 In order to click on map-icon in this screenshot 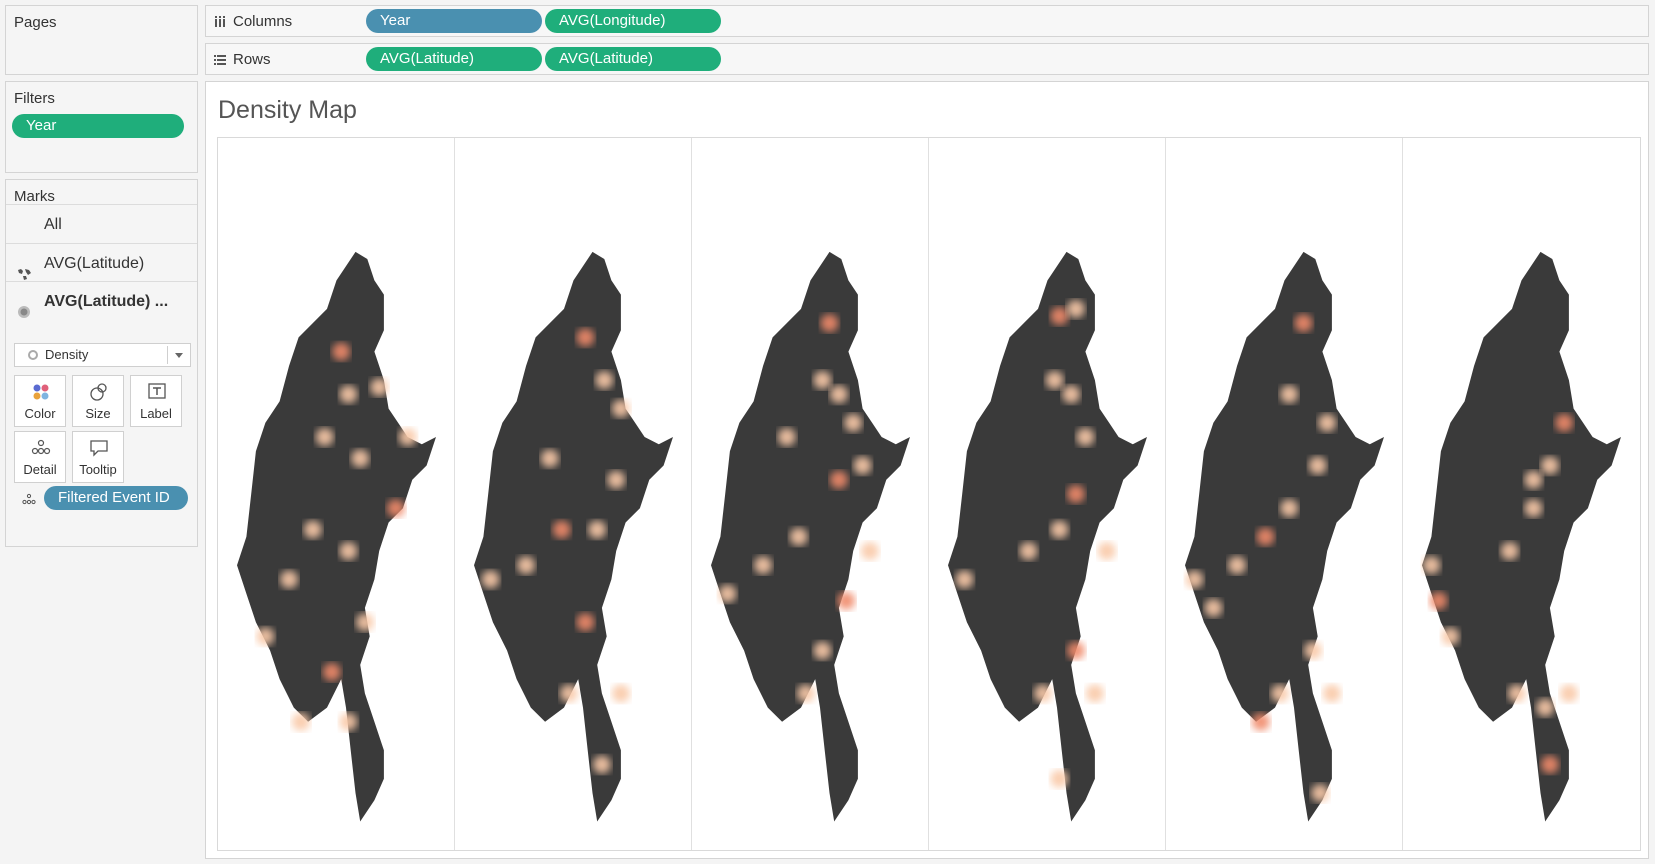, I will do `click(25, 268)`.